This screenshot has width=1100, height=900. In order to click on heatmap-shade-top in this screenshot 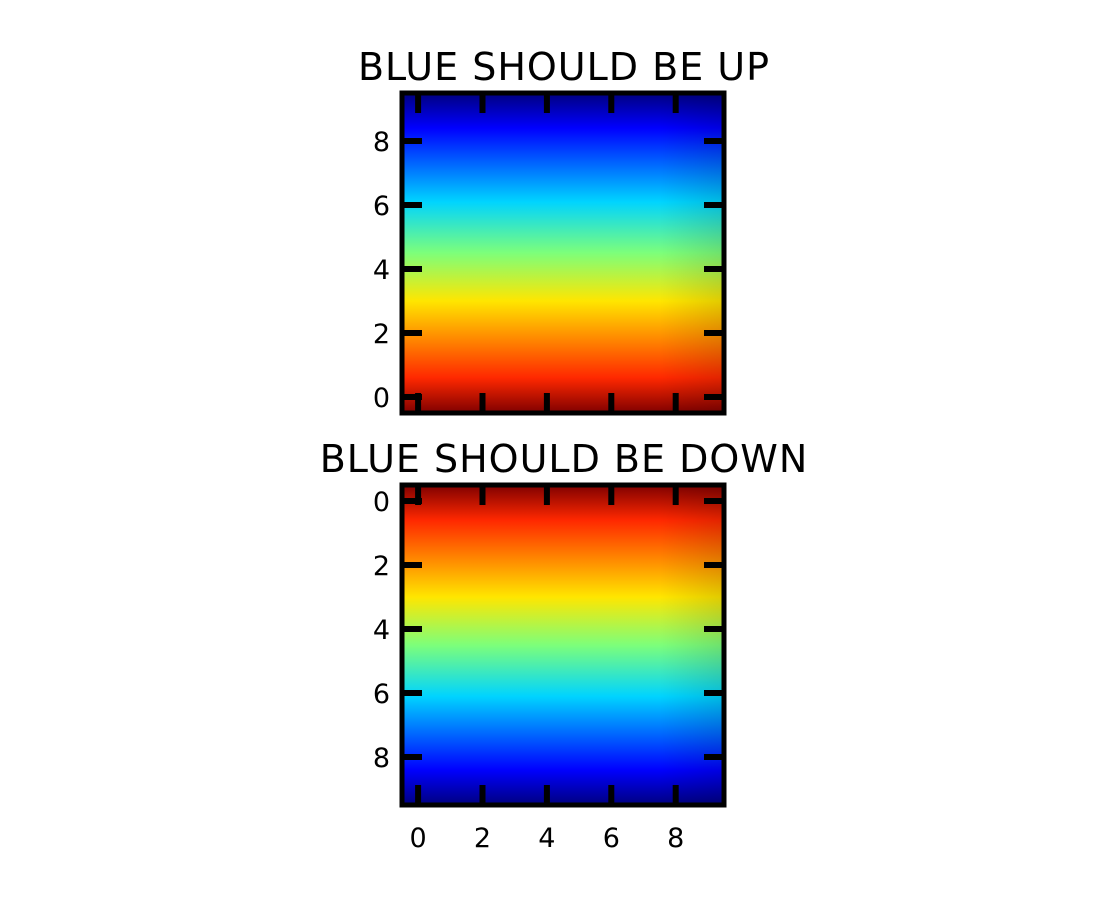, I will do `click(563, 253)`.